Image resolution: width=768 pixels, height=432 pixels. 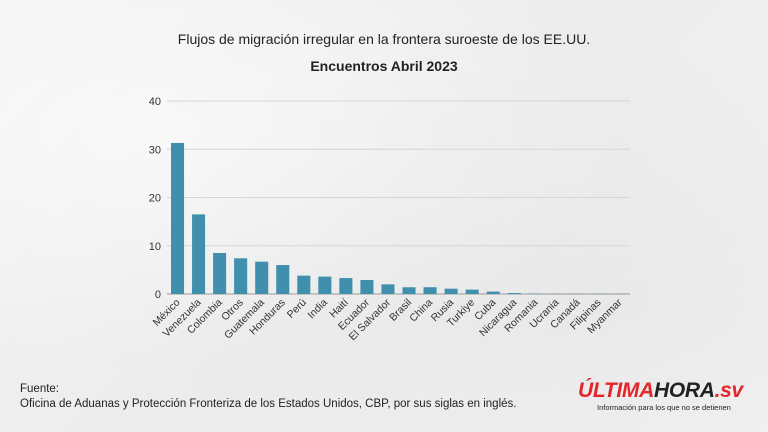 I want to click on x-tick-label: China, so click(x=421, y=311).